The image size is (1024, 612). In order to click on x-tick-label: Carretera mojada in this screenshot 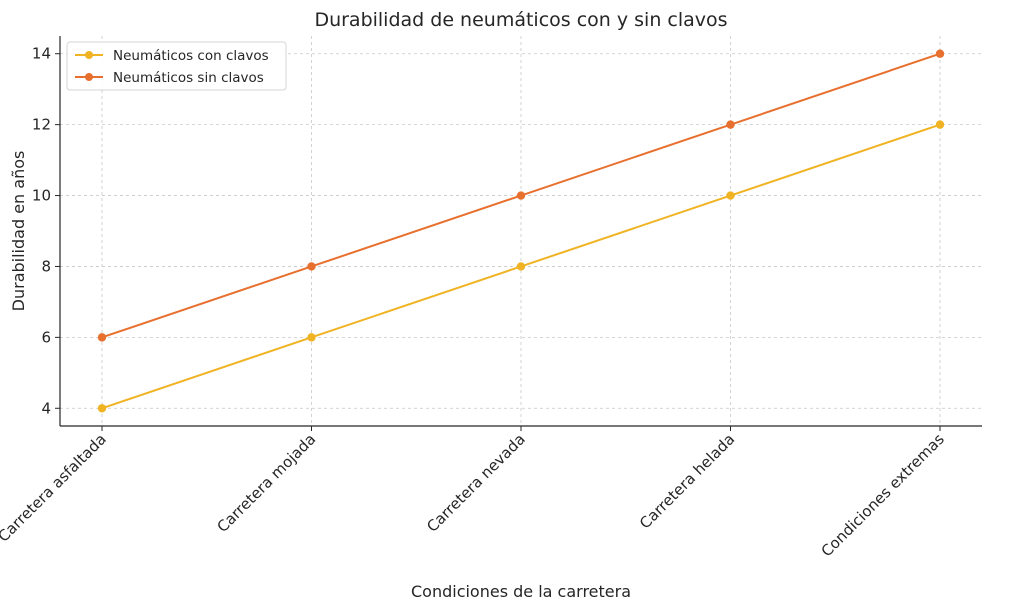, I will do `click(266, 483)`.